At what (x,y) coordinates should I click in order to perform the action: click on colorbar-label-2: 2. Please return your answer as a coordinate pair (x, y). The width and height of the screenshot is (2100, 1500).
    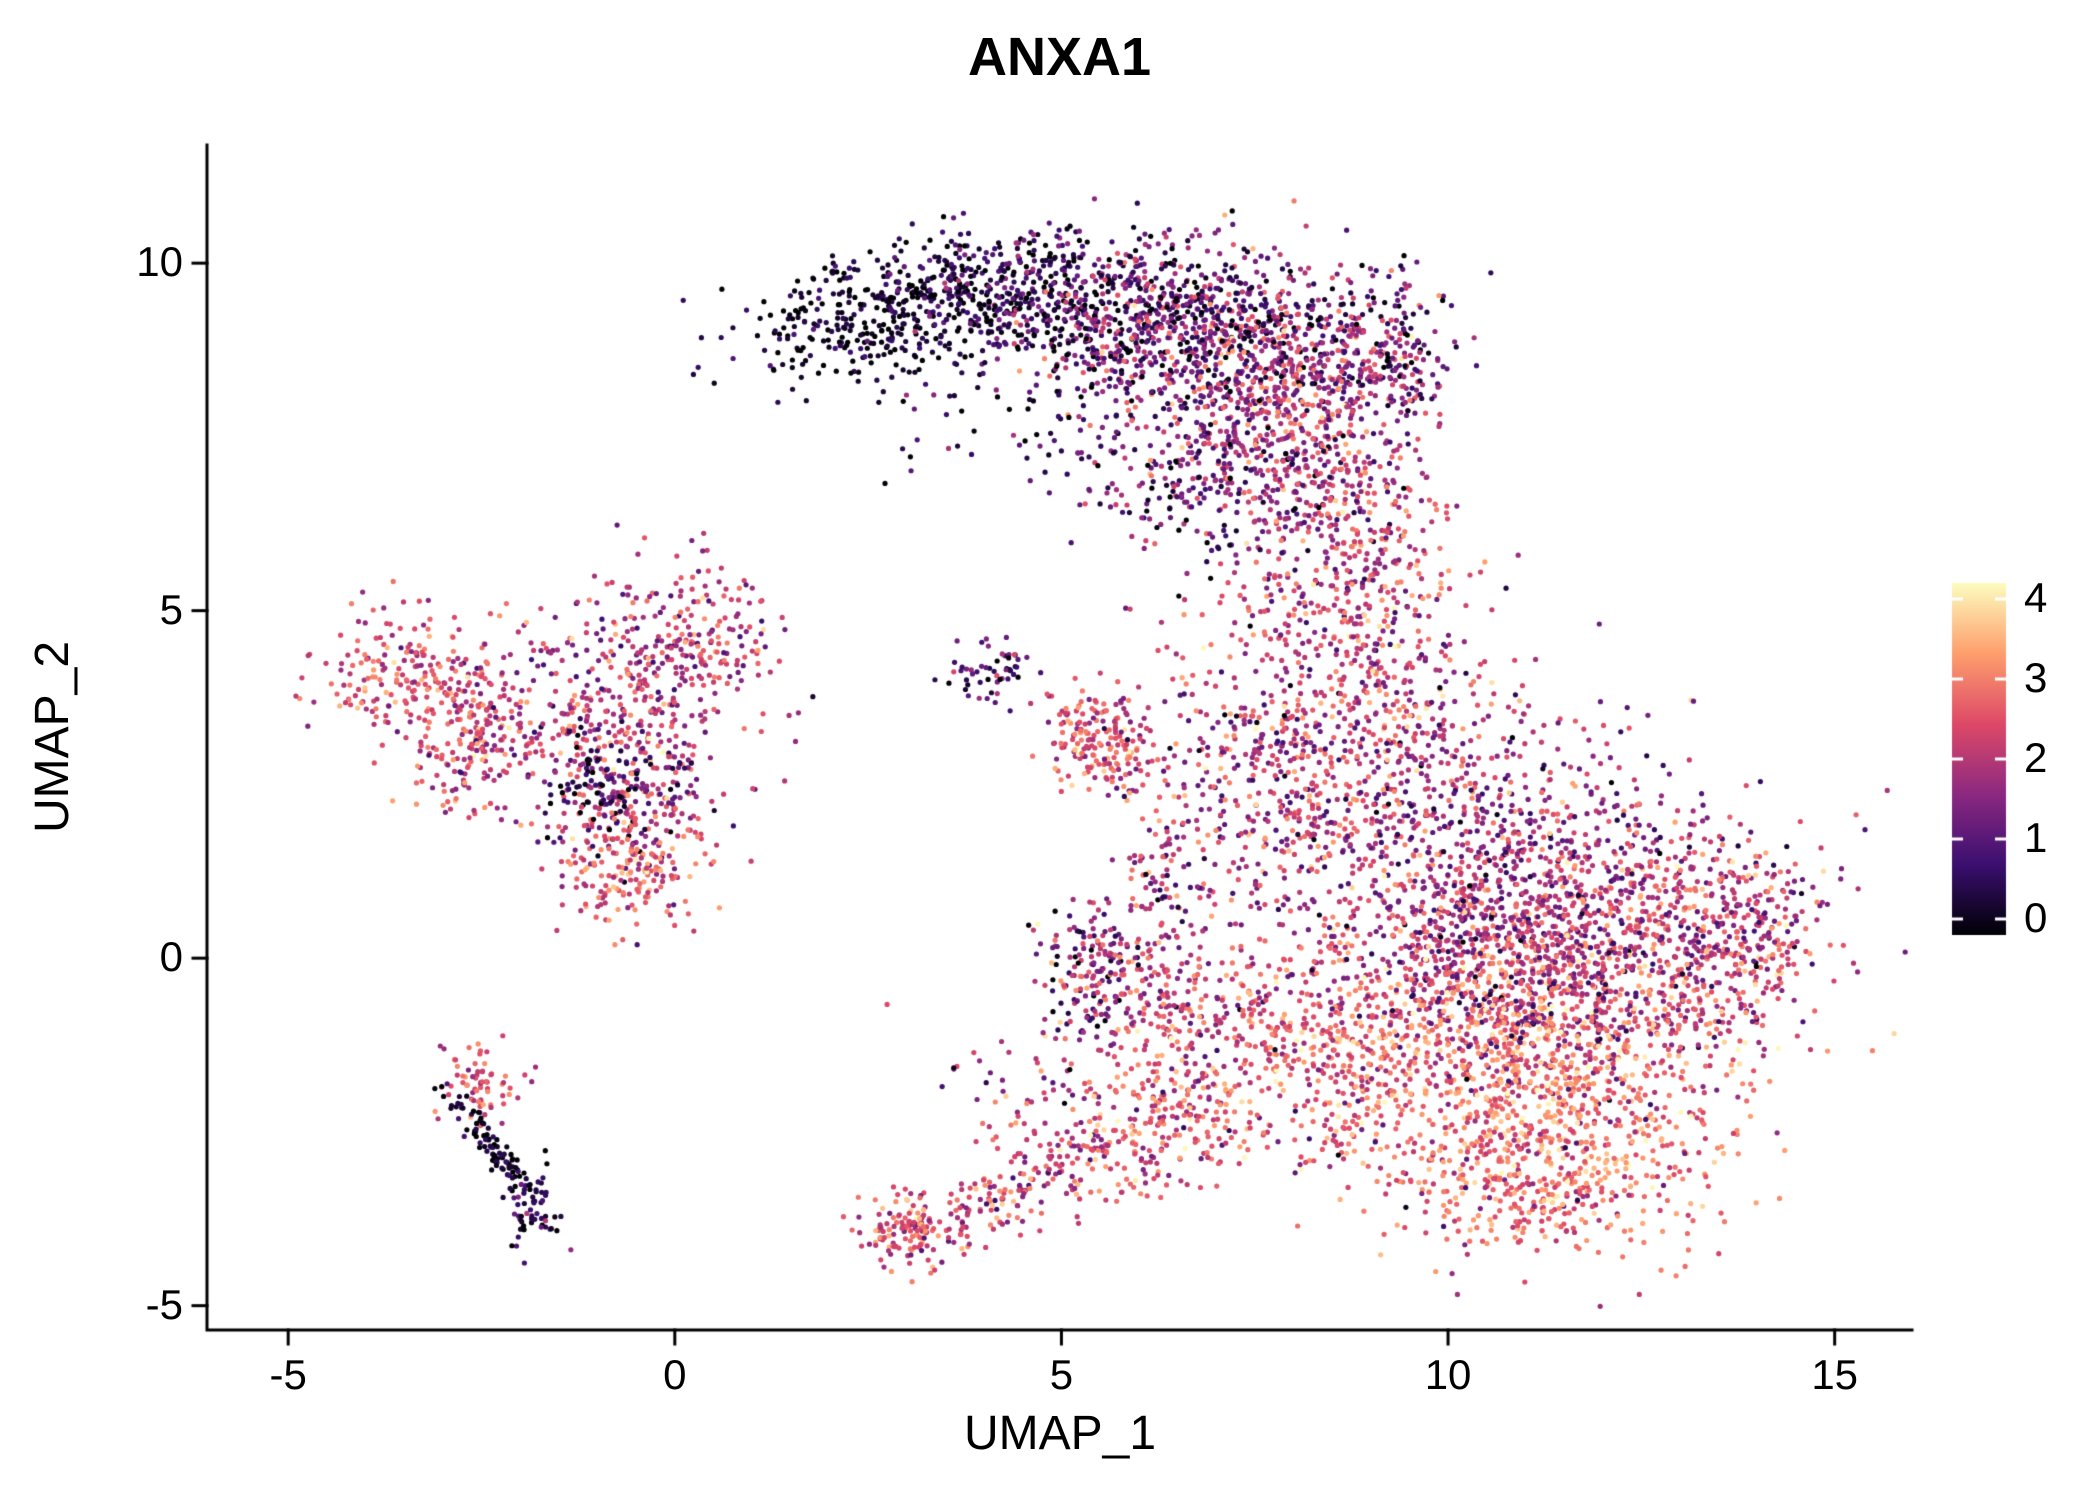
    Looking at the image, I should click on (2036, 757).